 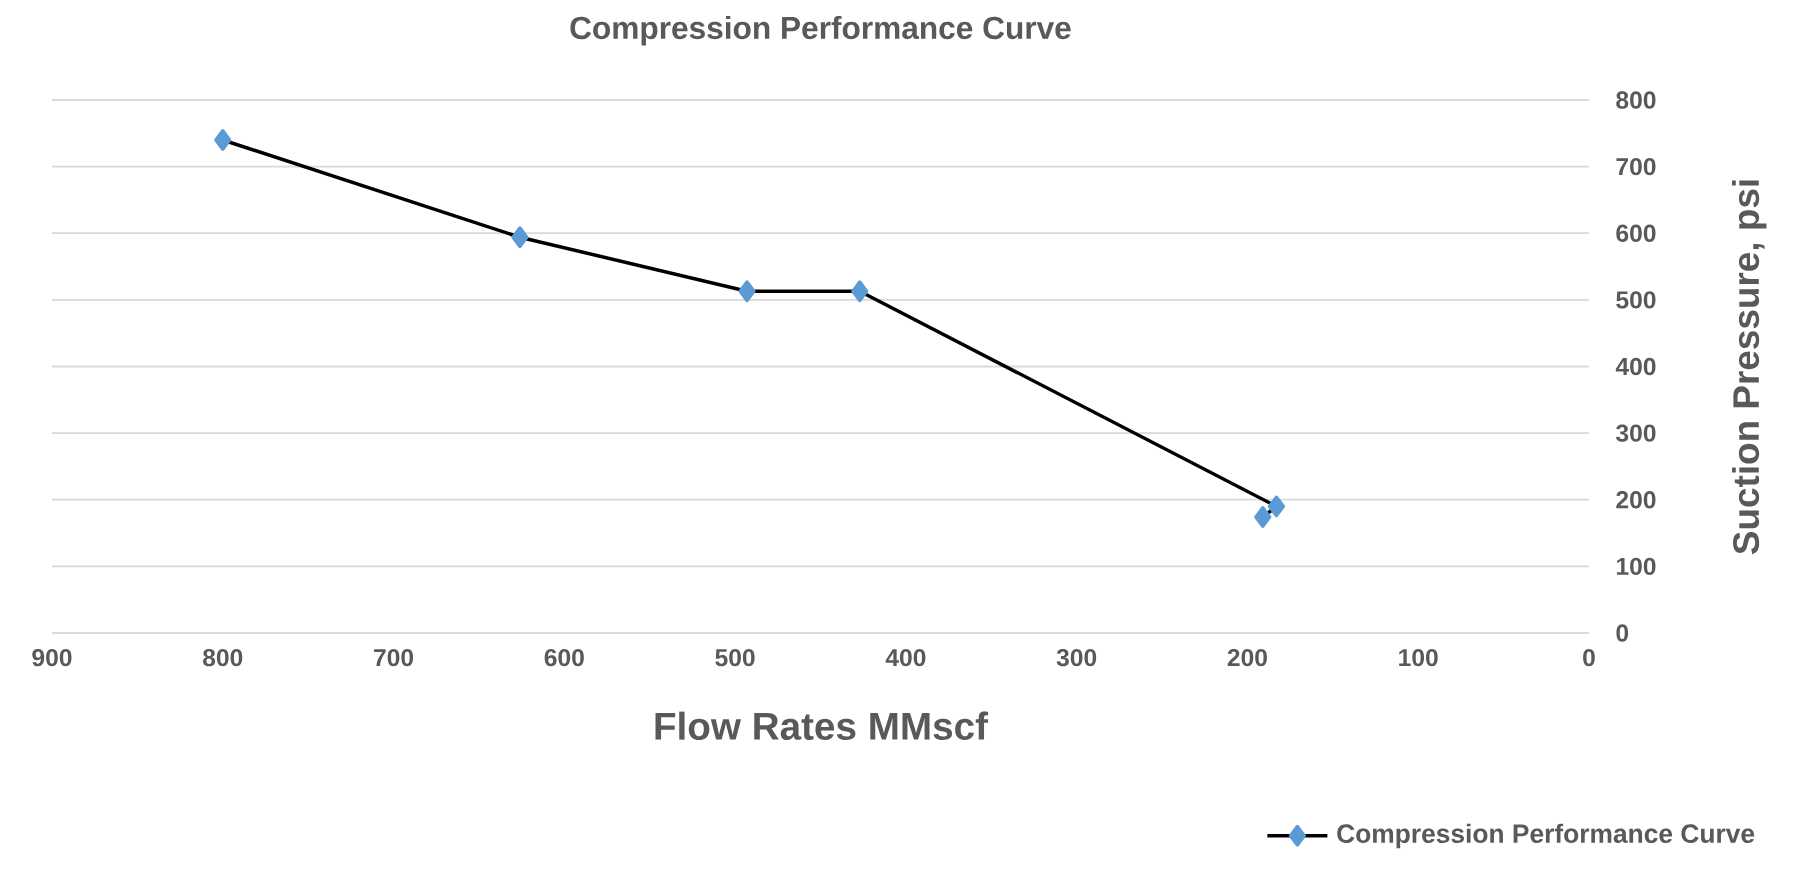 I want to click on y-tick-label: 300, so click(x=1635, y=433).